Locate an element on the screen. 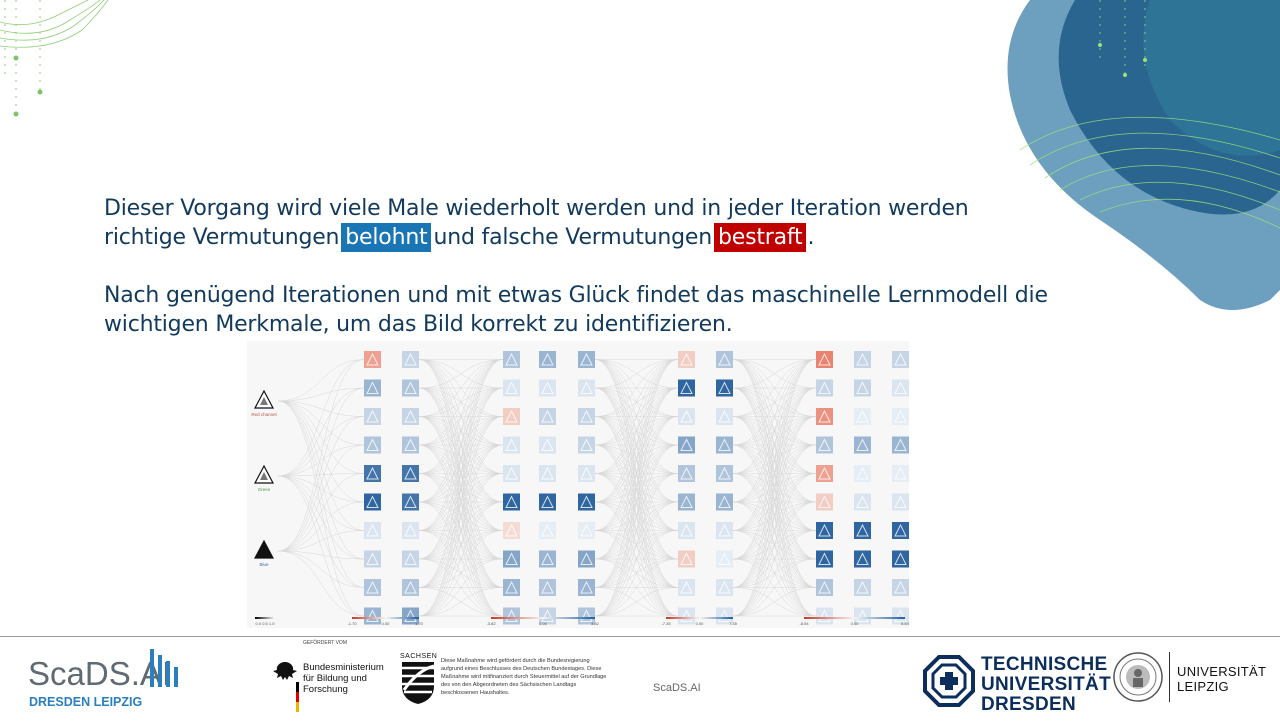 The image size is (1280, 721). layer-scale-tick-label: 8.54 is located at coordinates (905, 623).